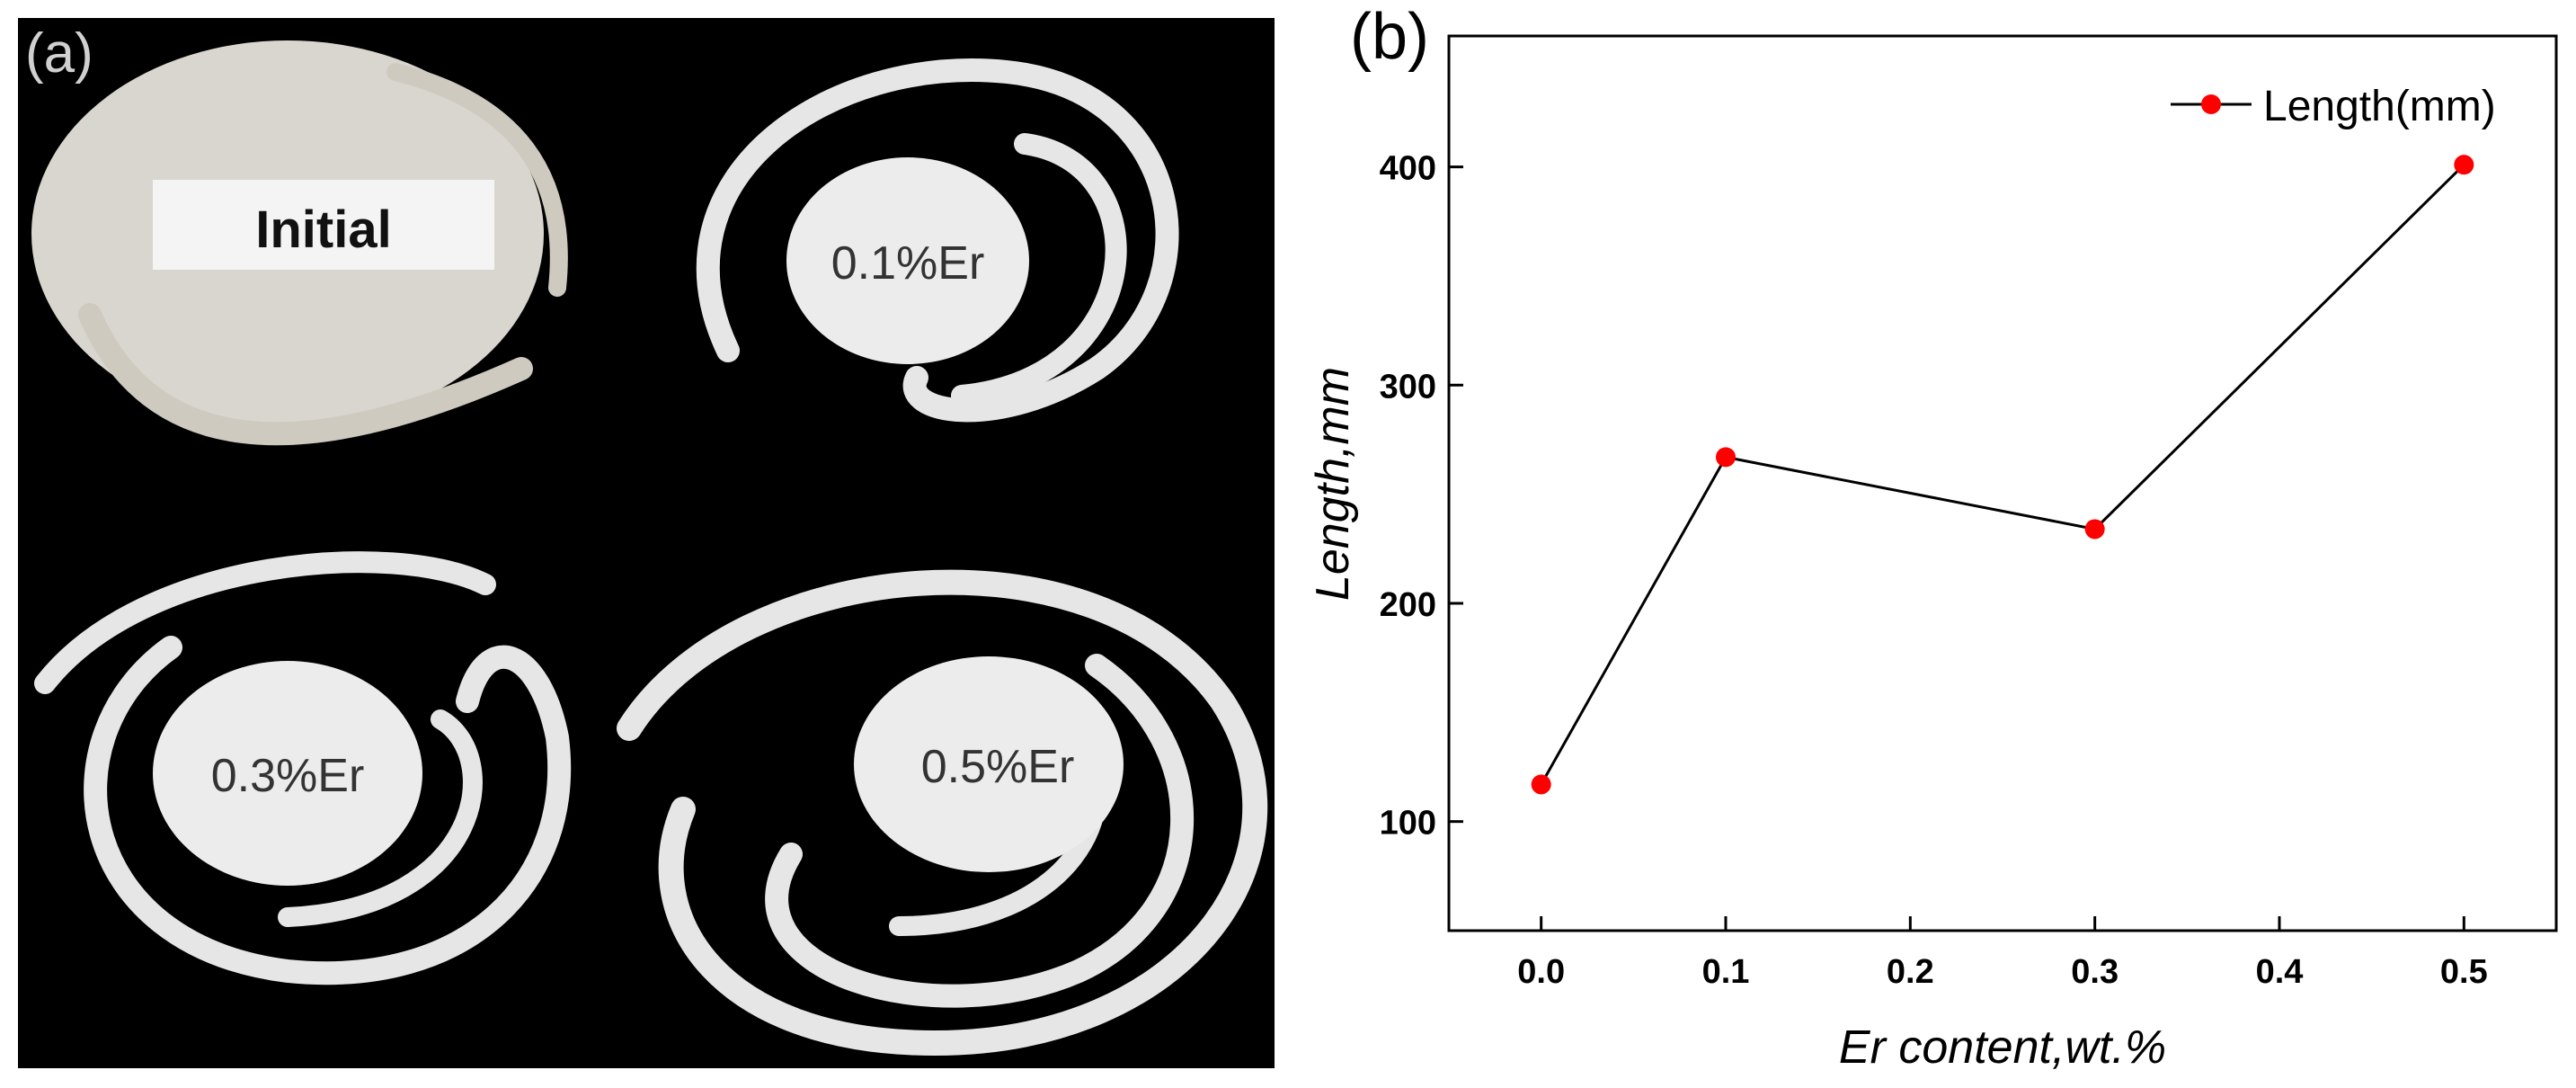 The height and width of the screenshot is (1088, 2576). Describe the element at coordinates (1408, 387) in the screenshot. I see `y-tick-label: 300` at that location.